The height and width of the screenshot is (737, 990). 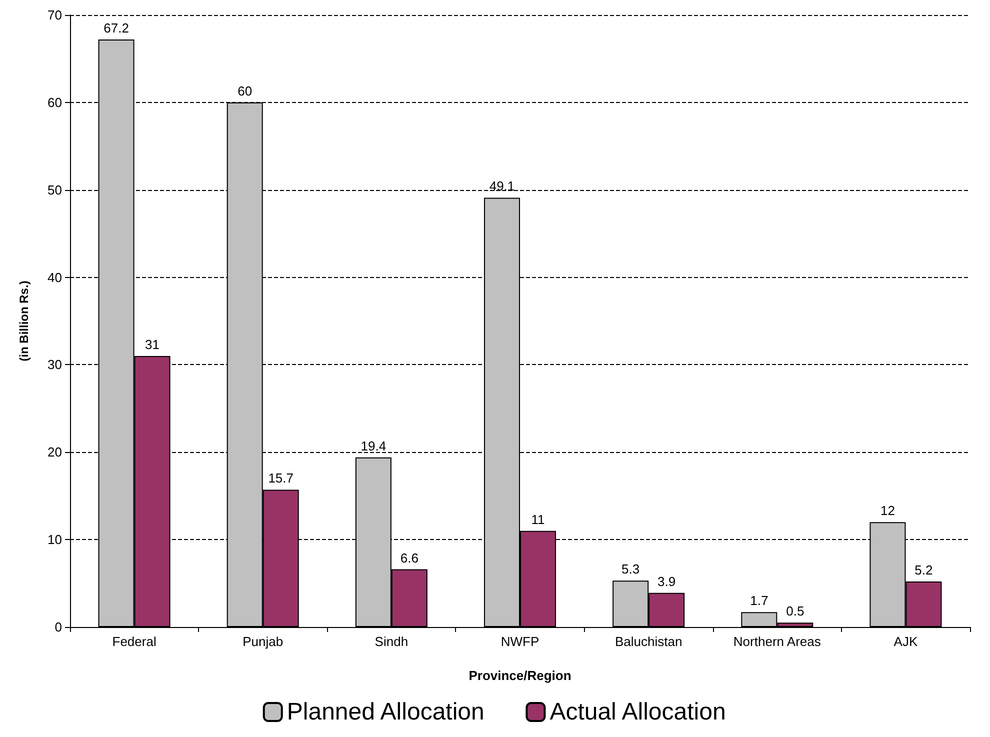 I want to click on data-label: 31, so click(x=152, y=344).